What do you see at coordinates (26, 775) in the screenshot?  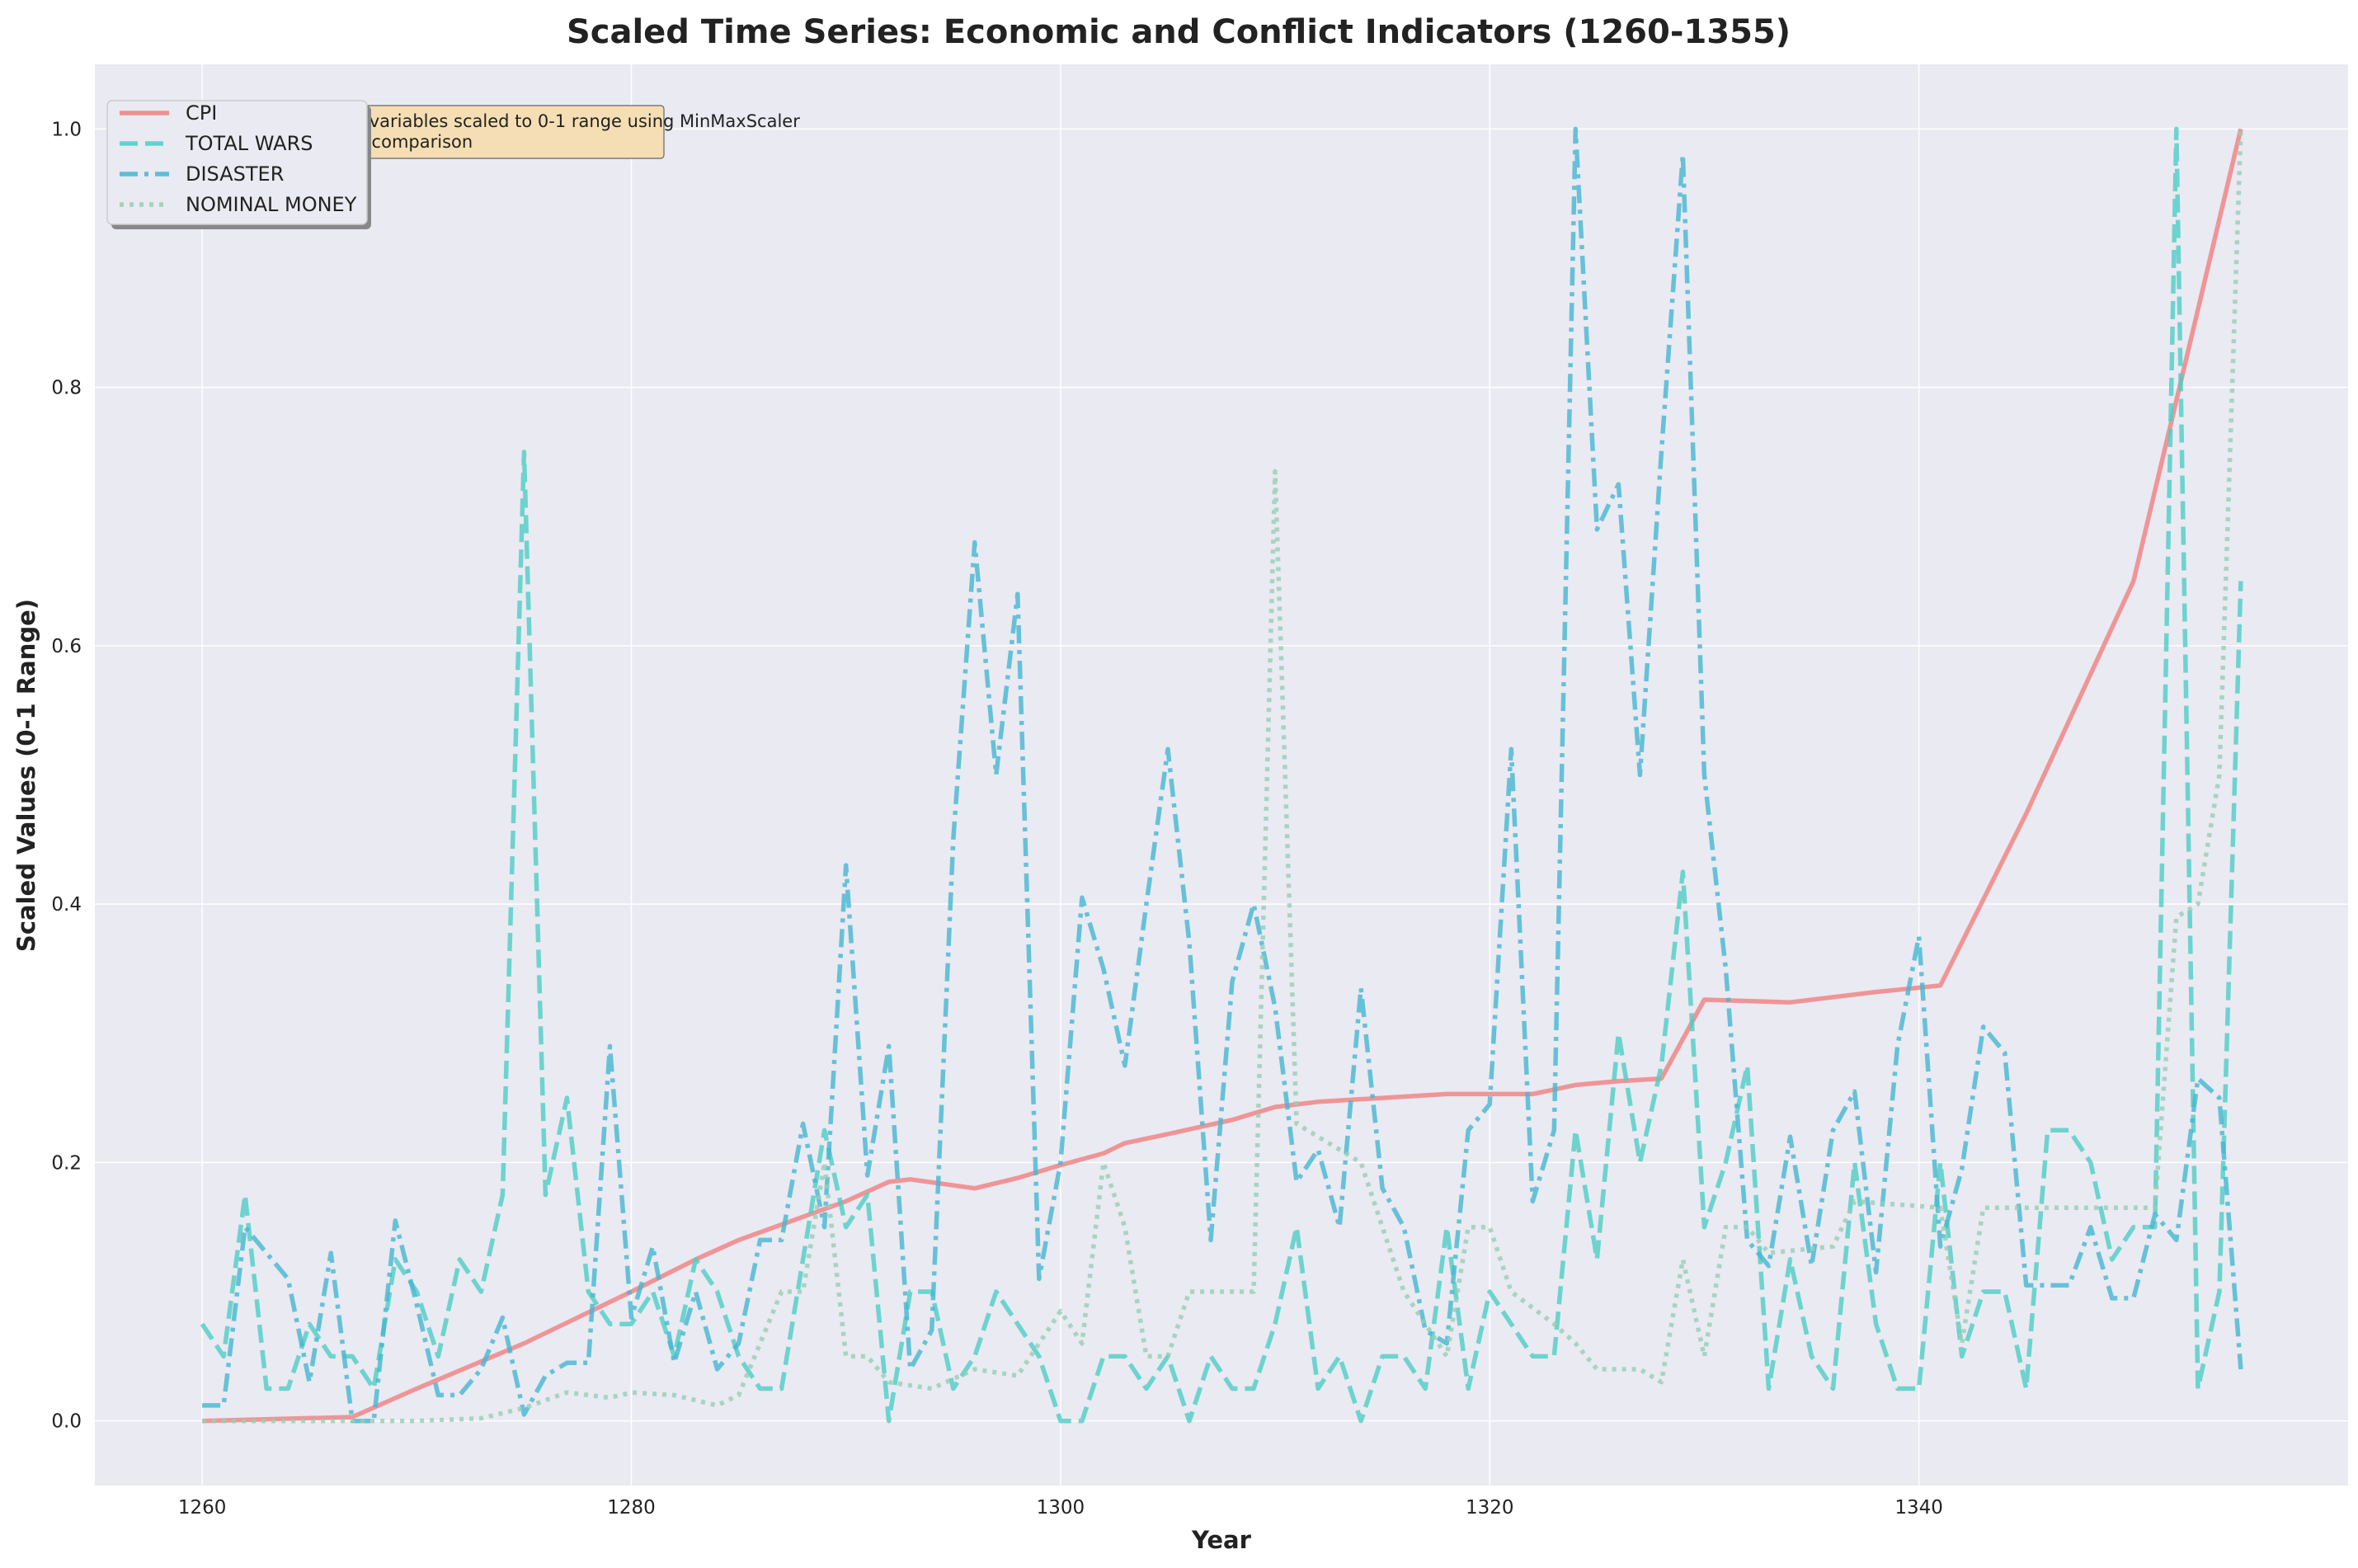 I see `y-axis-label: Scaled Values (0-1 Range)` at bounding box center [26, 775].